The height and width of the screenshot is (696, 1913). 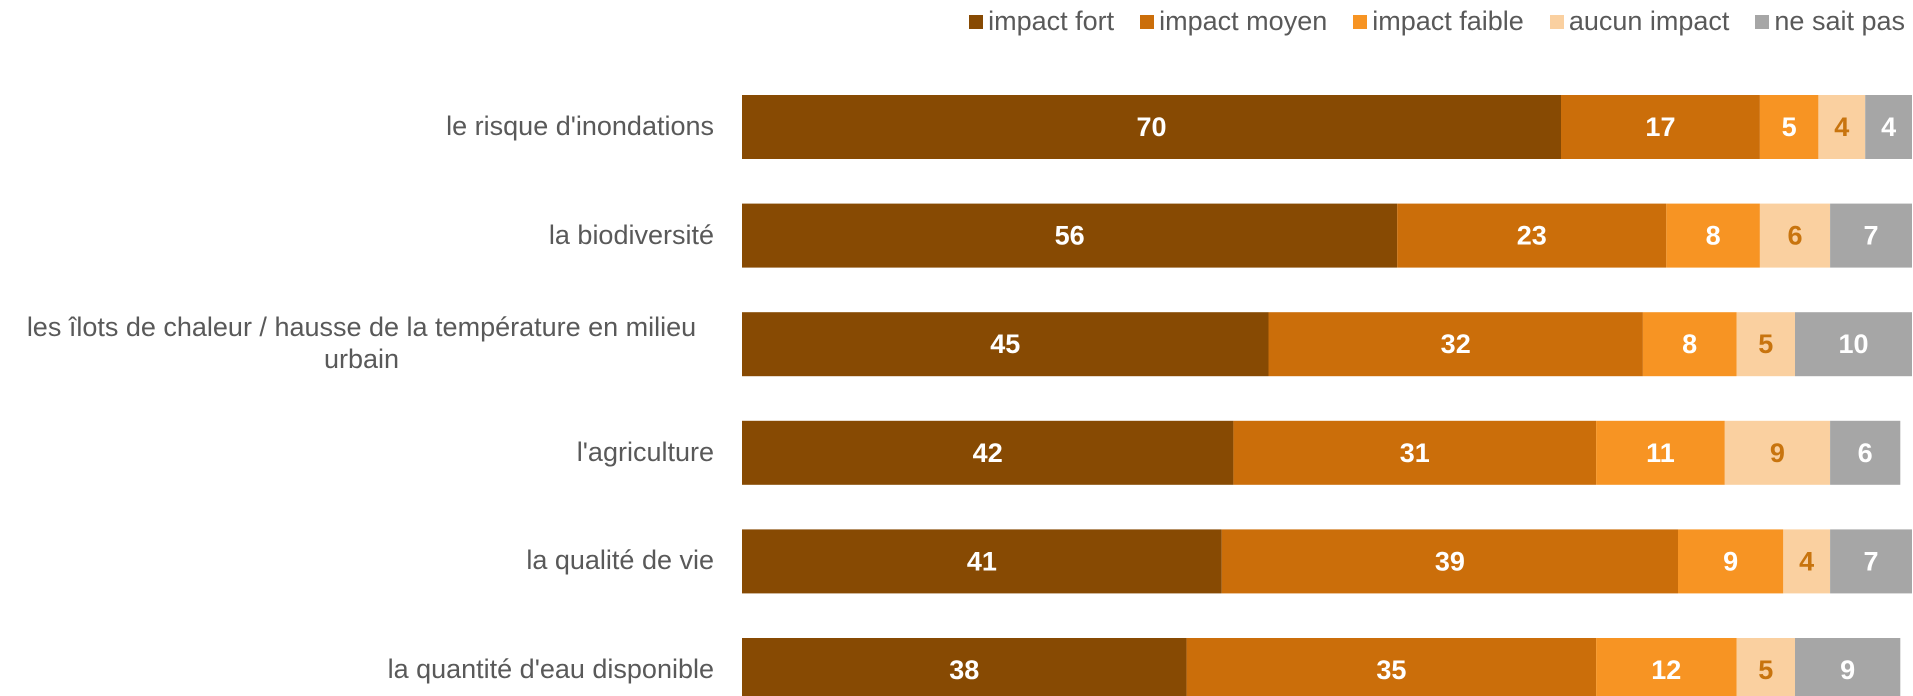 I want to click on value-label: 35, so click(x=1391, y=670).